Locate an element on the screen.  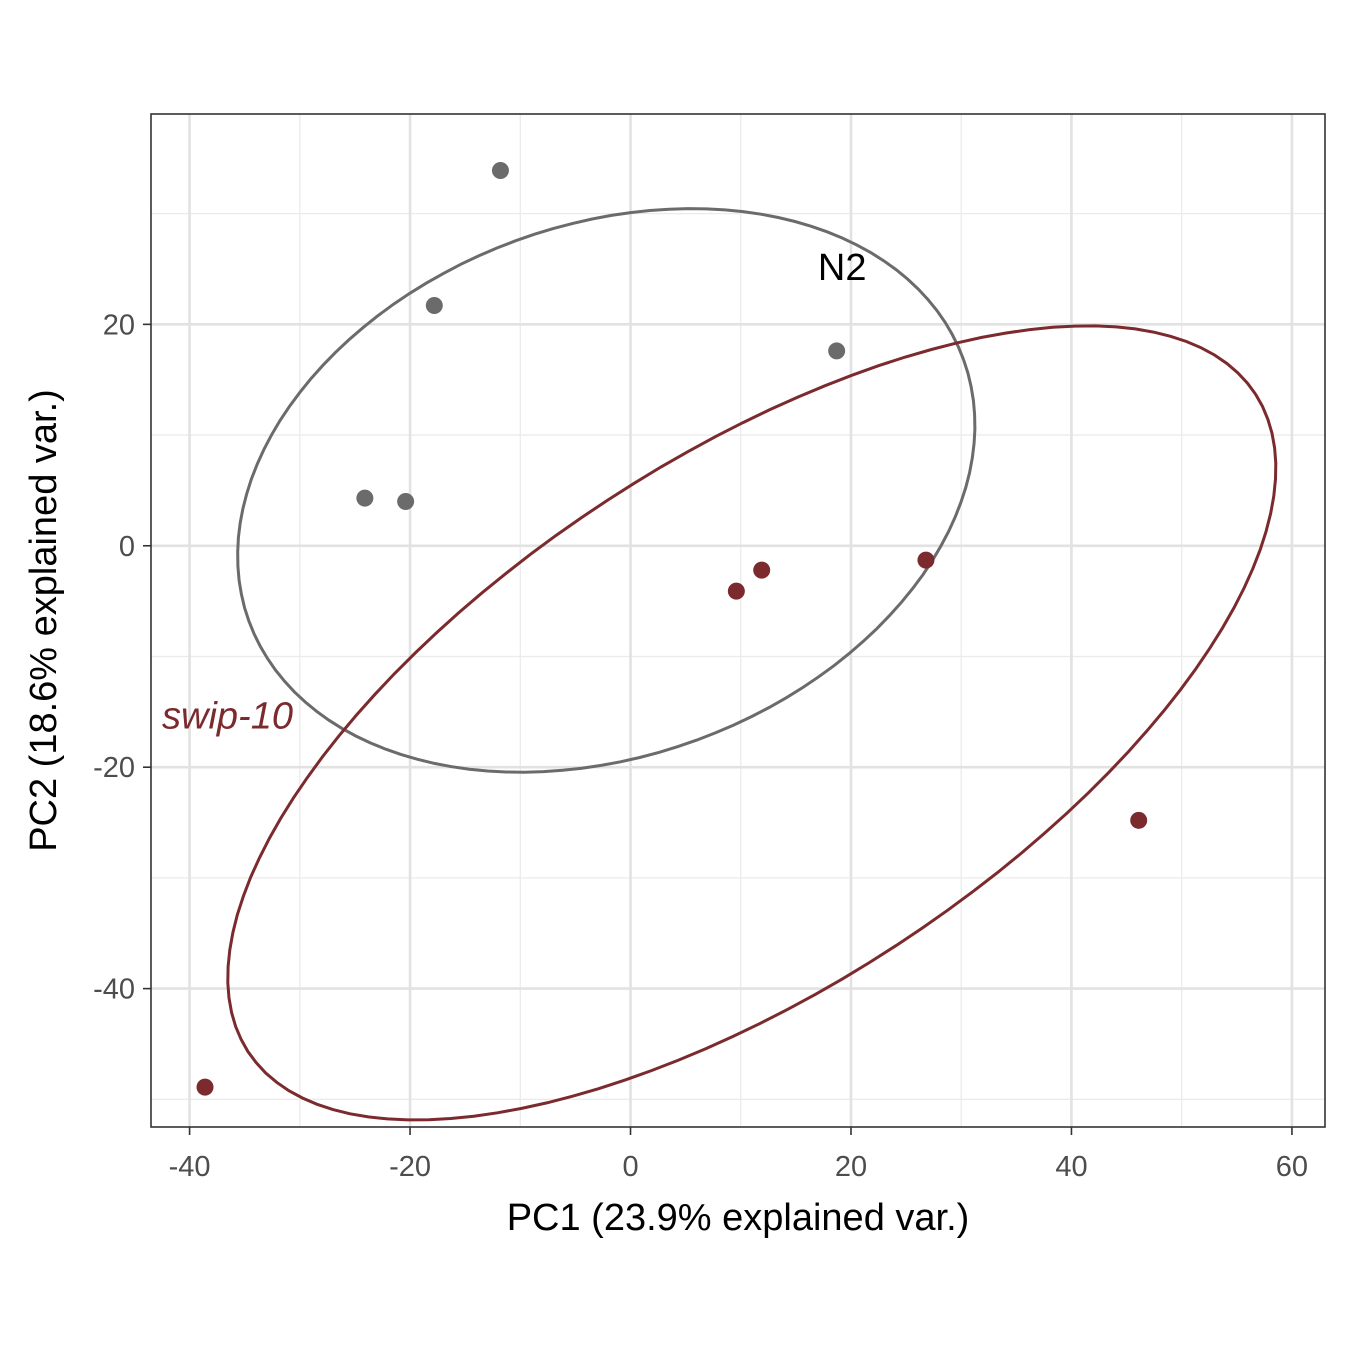
group-label-N2: N2 is located at coordinates (842, 268).